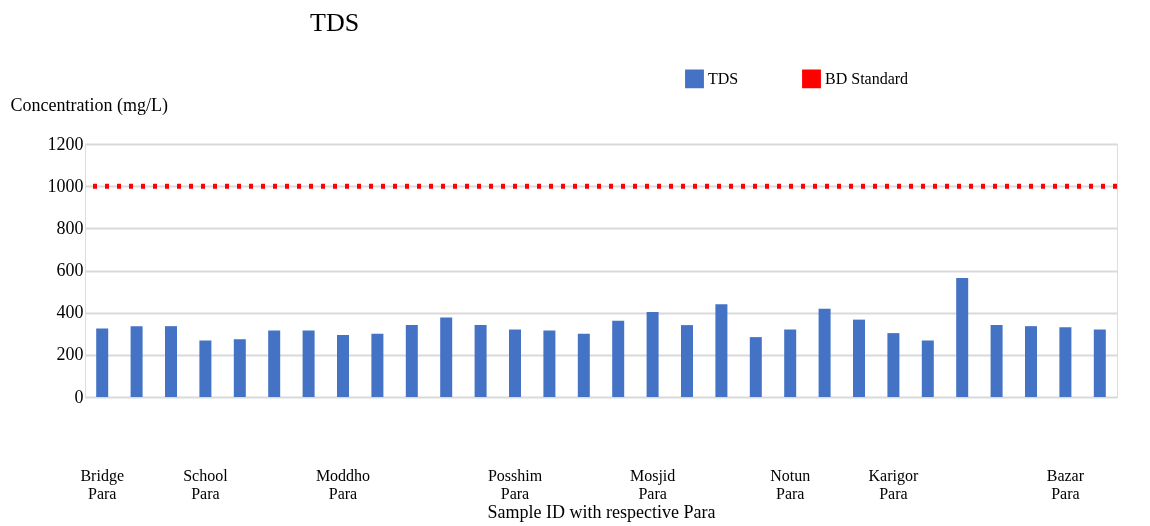 This screenshot has height=526, width=1150. I want to click on y-tick-label: 600, so click(70, 270).